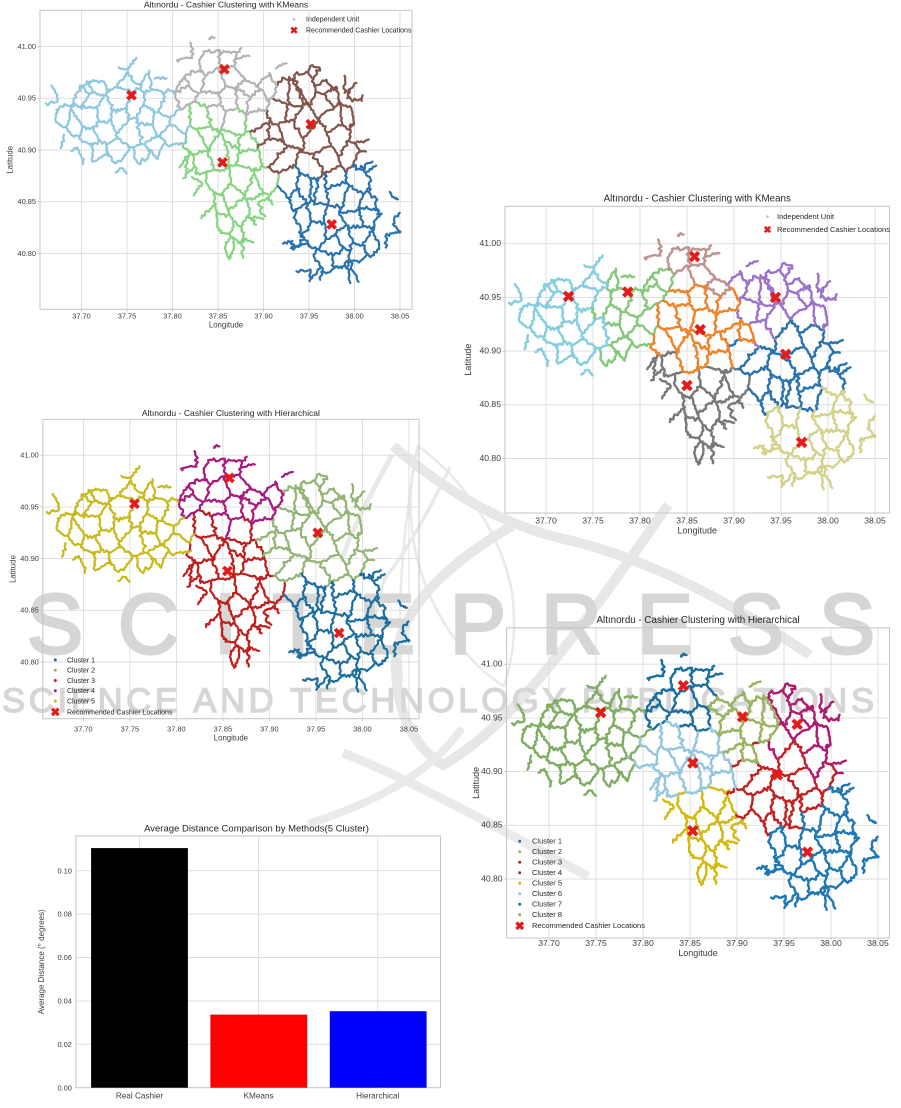  What do you see at coordinates (451, 624) in the screenshot?
I see `svg-text: SCITEPRESS` at bounding box center [451, 624].